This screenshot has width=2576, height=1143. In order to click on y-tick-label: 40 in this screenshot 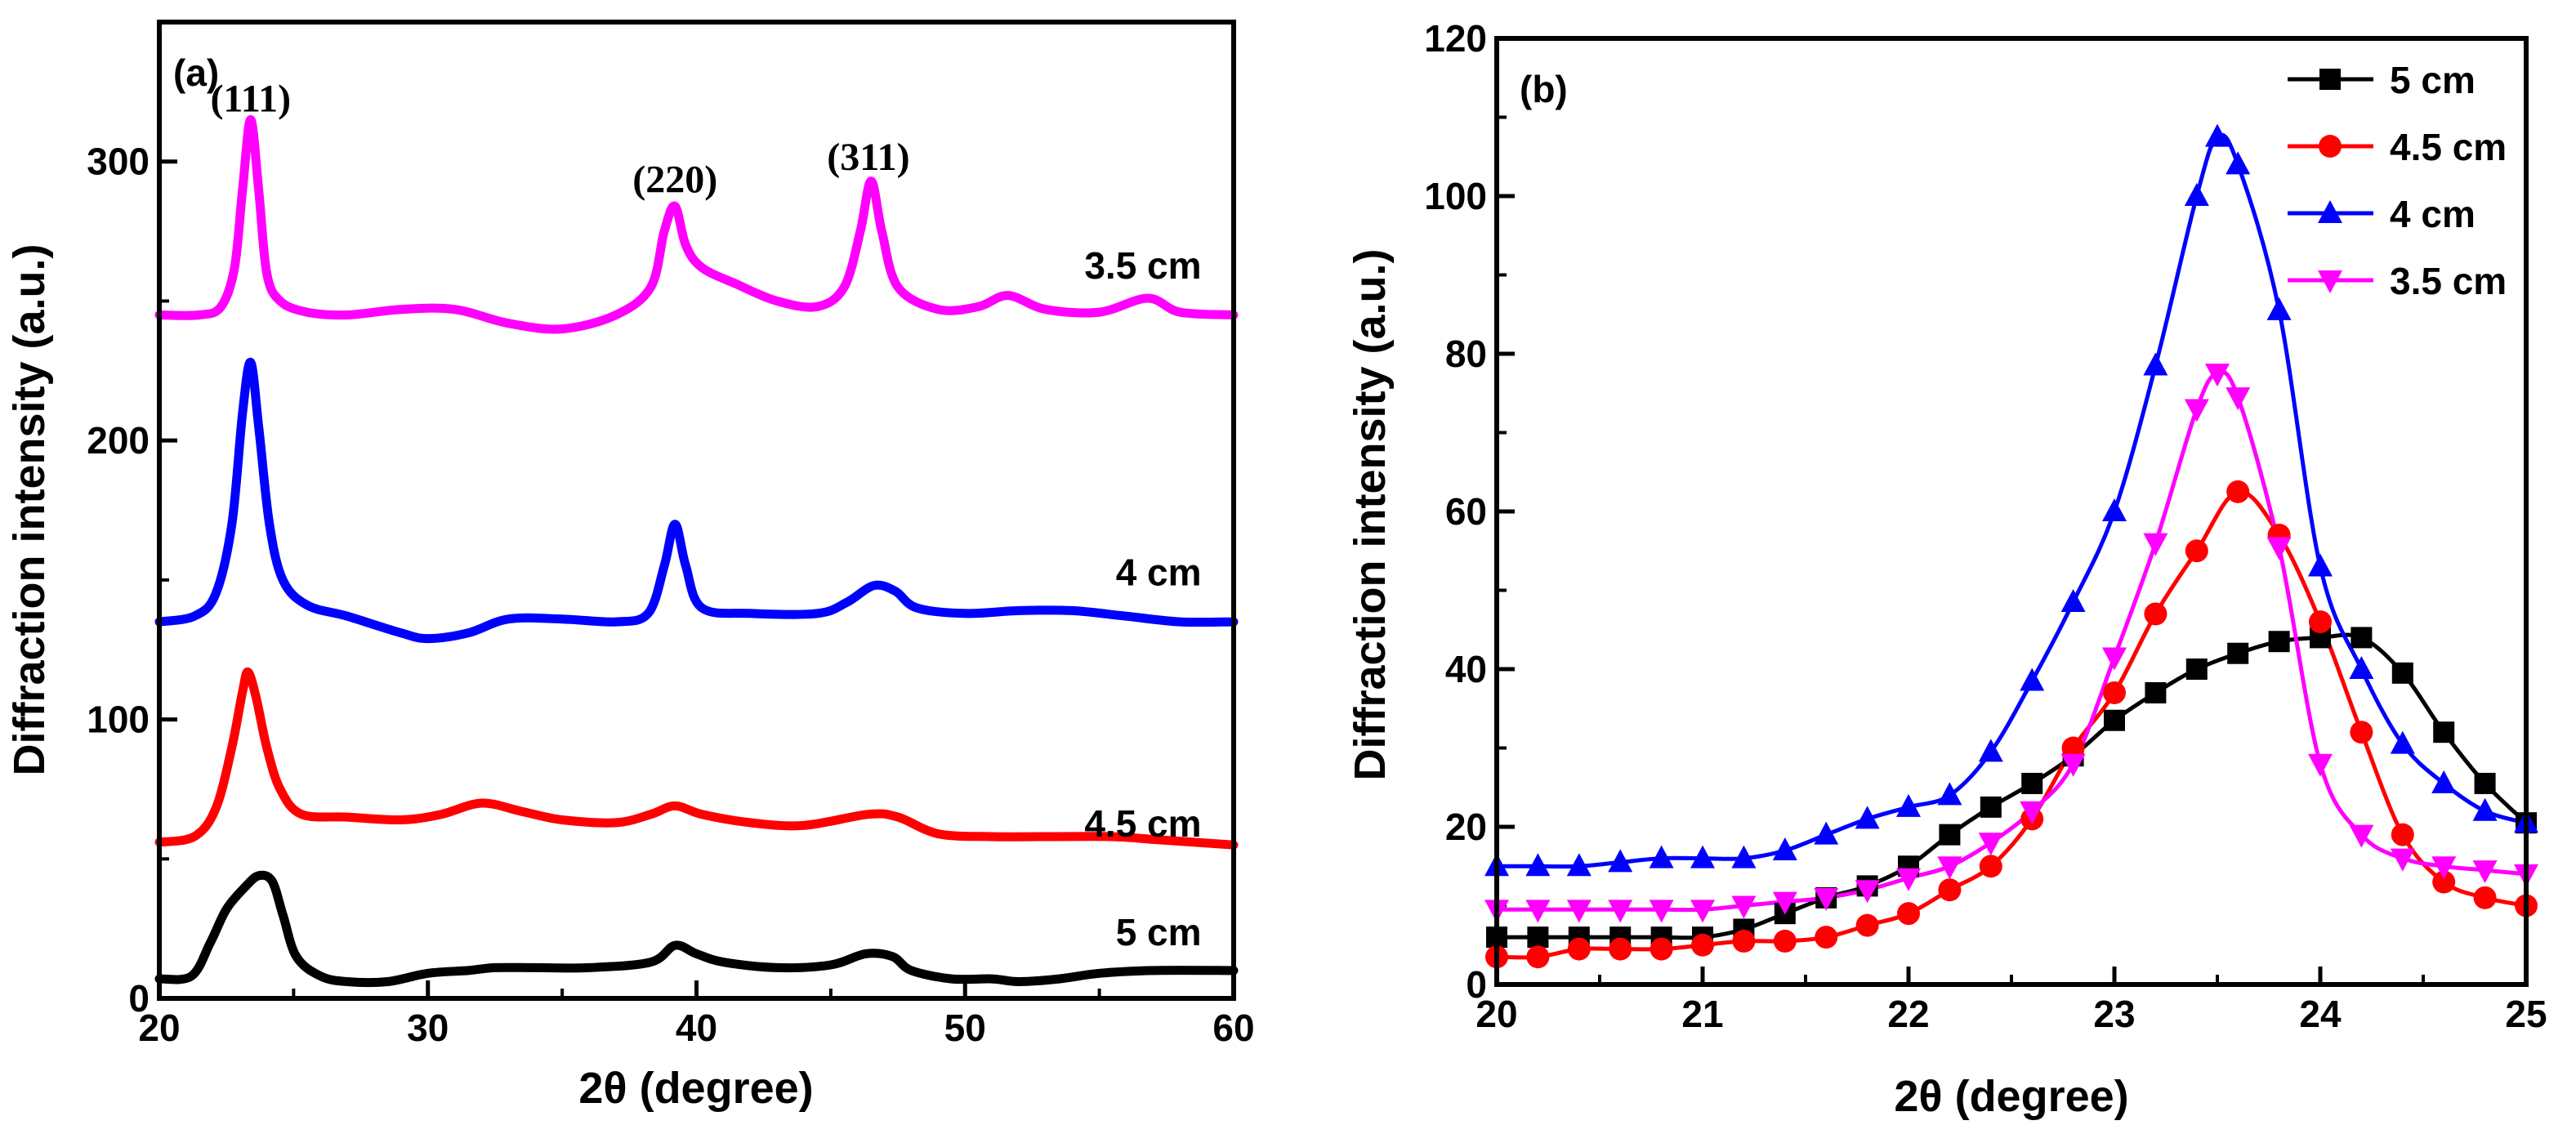, I will do `click(1466, 669)`.